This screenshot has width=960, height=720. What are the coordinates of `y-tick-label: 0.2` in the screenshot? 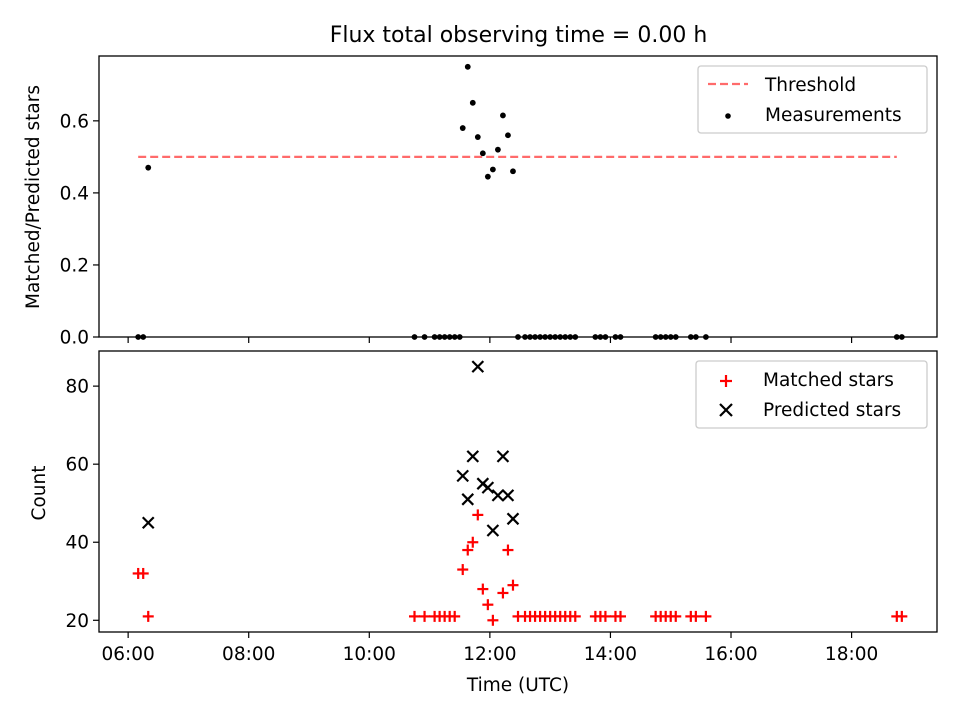 It's located at (74, 265).